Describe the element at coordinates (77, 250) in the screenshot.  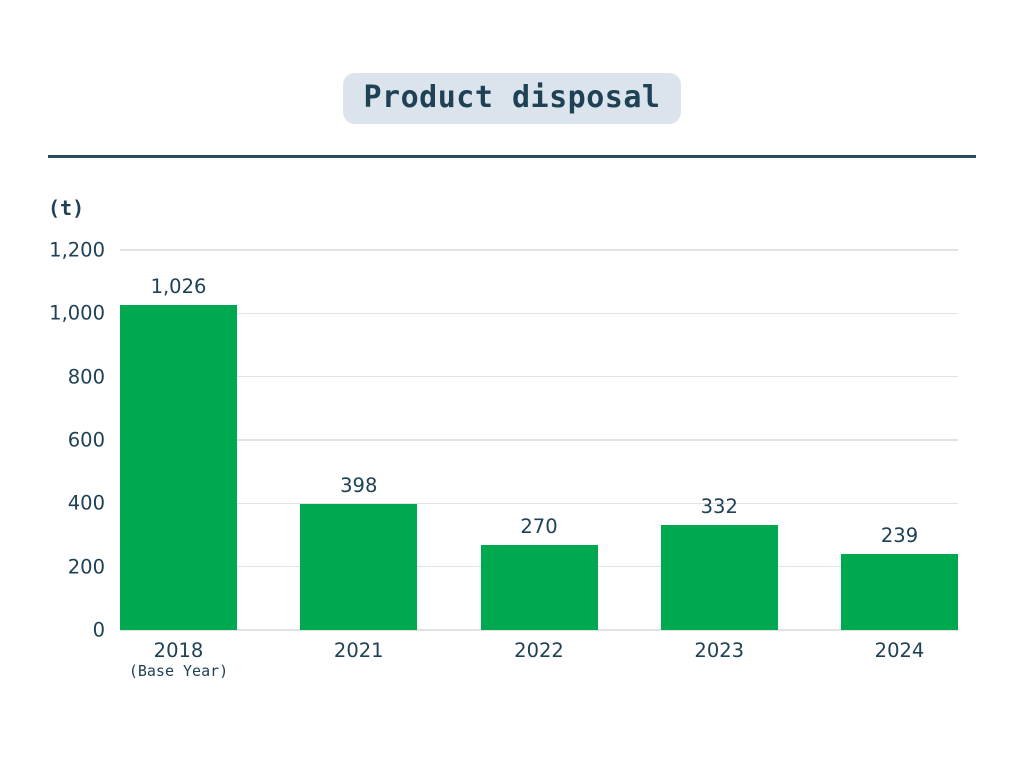
I see `y-tick-label: 1,200` at that location.